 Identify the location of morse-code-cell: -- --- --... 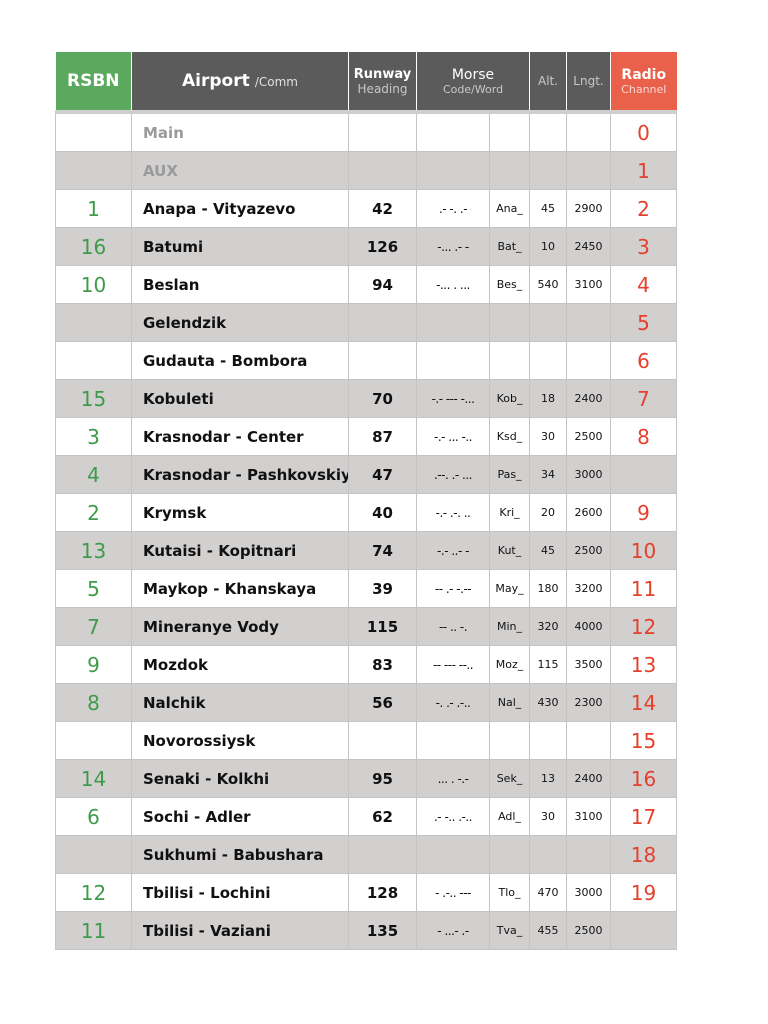
(453, 664).